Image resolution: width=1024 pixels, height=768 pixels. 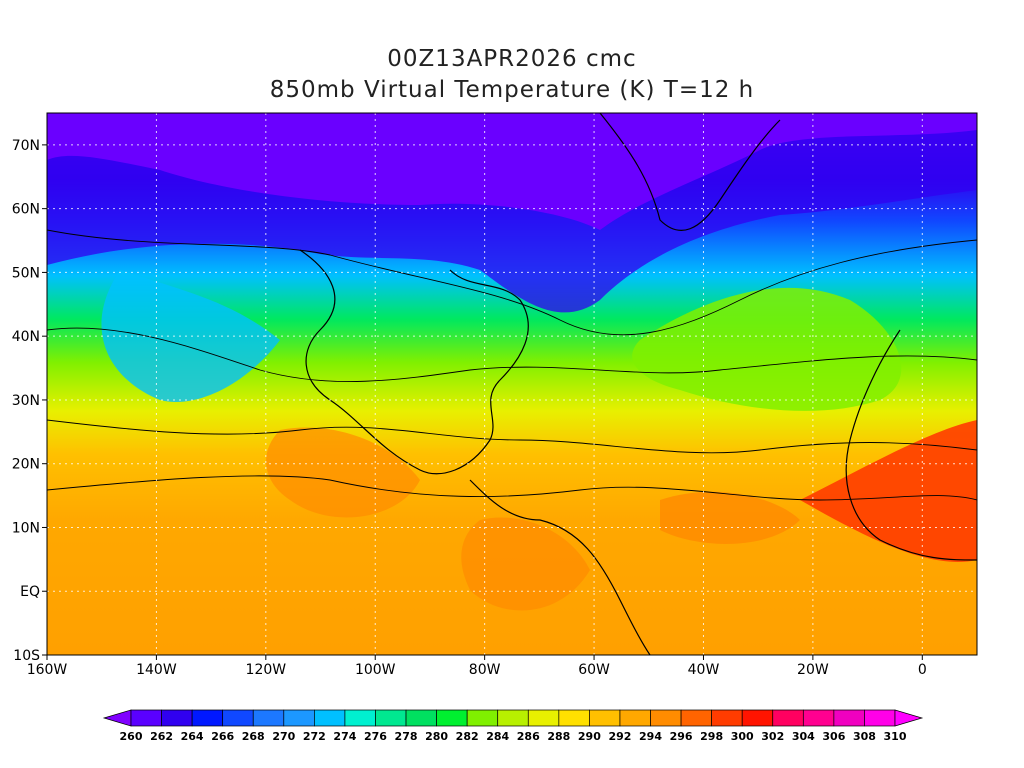 I want to click on greenland-coast, so click(x=690, y=172).